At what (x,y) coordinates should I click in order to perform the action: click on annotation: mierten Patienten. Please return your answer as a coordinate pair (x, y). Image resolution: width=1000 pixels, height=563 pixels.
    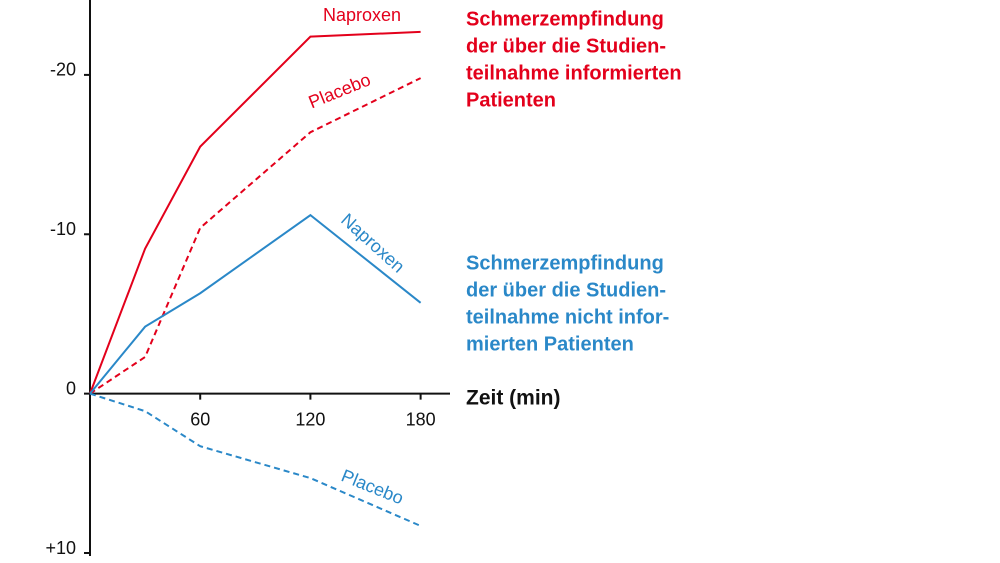
    Looking at the image, I should click on (550, 344).